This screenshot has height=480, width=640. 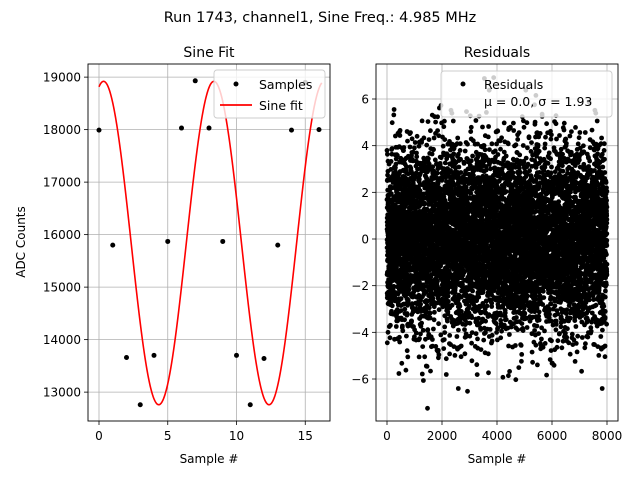 I want to click on y-tick-label: 14000, so click(x=62, y=340).